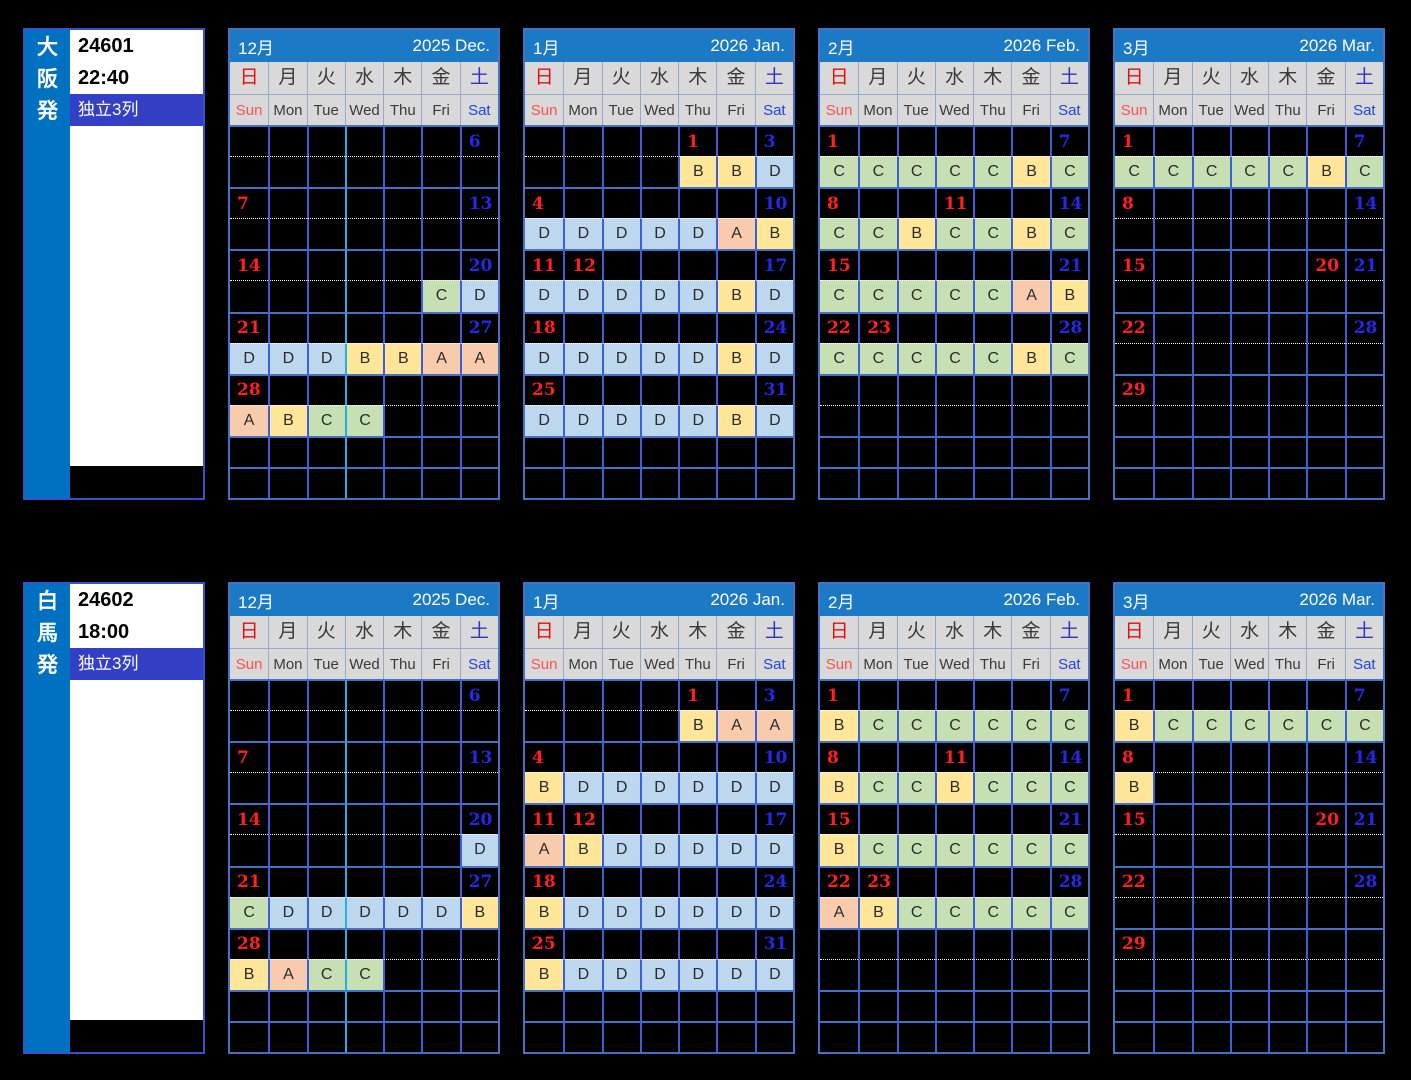  What do you see at coordinates (1363, 663) in the screenshot?
I see `dow-en-sat: Sat` at bounding box center [1363, 663].